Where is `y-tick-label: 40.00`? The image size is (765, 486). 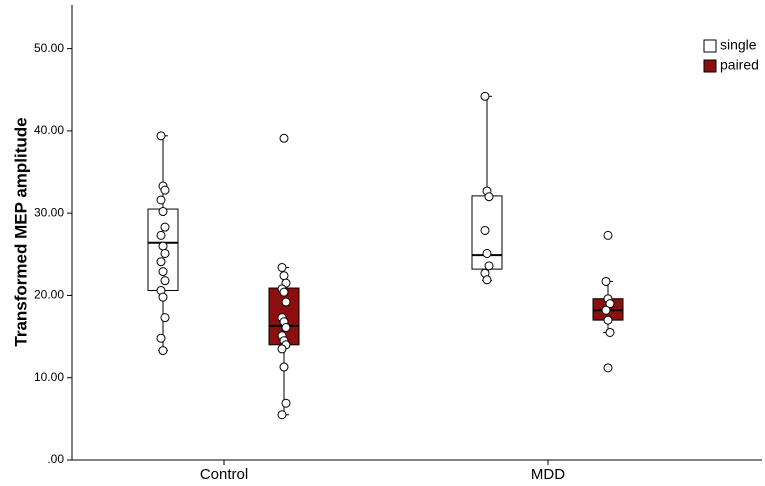
y-tick-label: 40.00 is located at coordinates (49, 130).